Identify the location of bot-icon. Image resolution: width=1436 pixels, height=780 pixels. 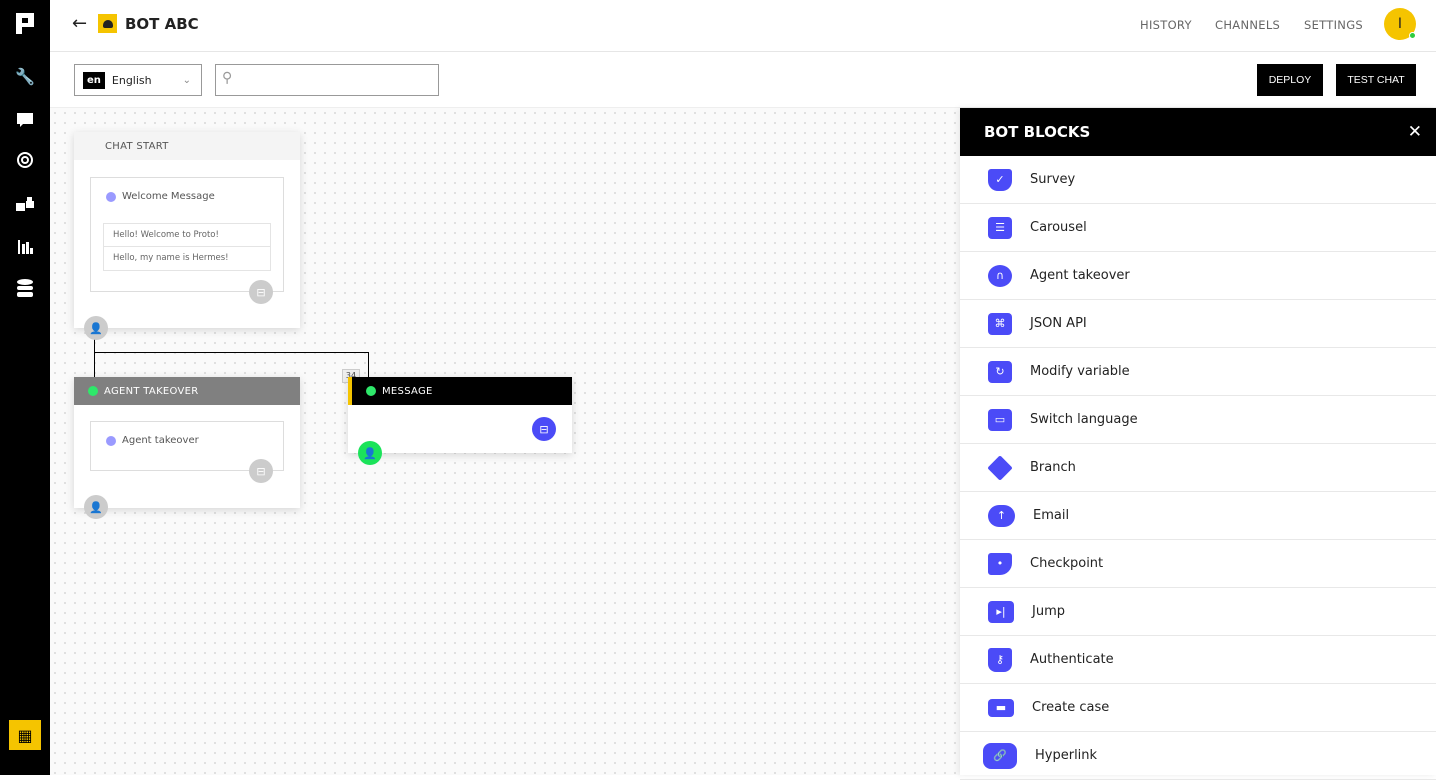
(107, 23).